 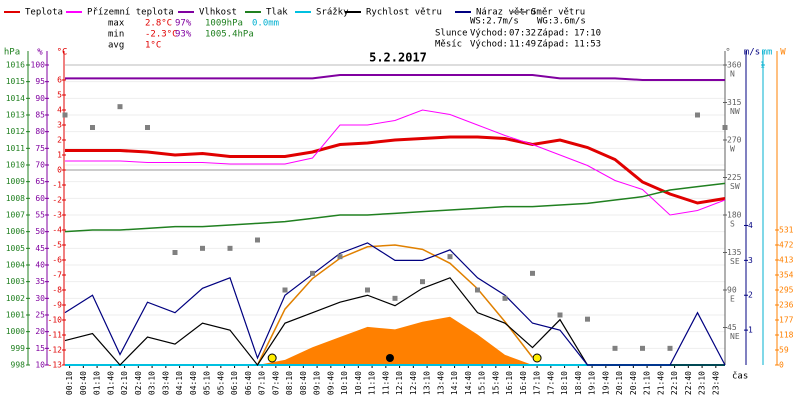 What do you see at coordinates (784, 350) in the screenshot?
I see `y-tick-label: 59` at bounding box center [784, 350].